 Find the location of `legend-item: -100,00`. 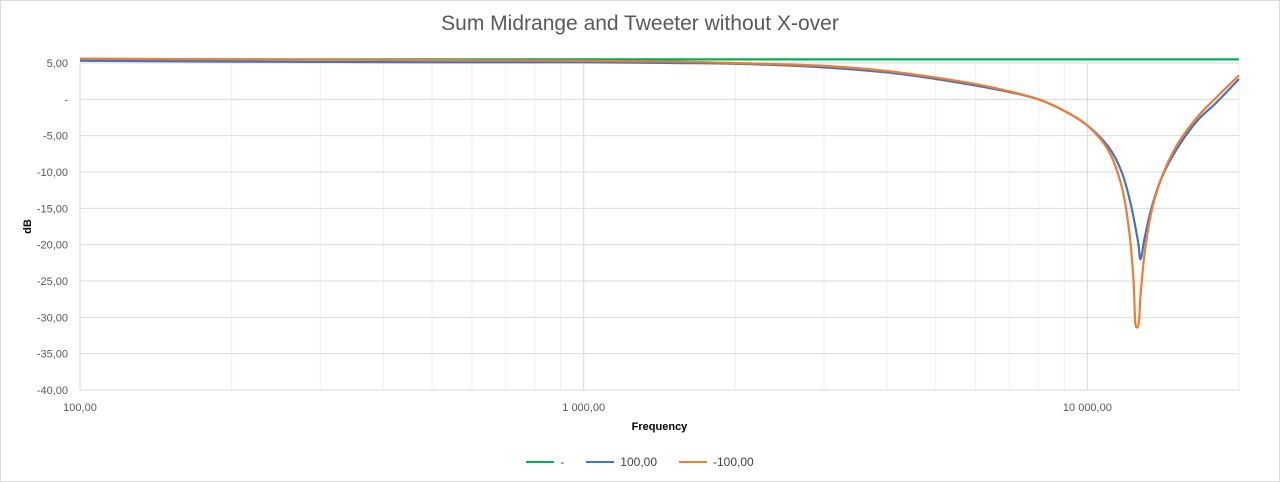

legend-item: -100,00 is located at coordinates (716, 462).